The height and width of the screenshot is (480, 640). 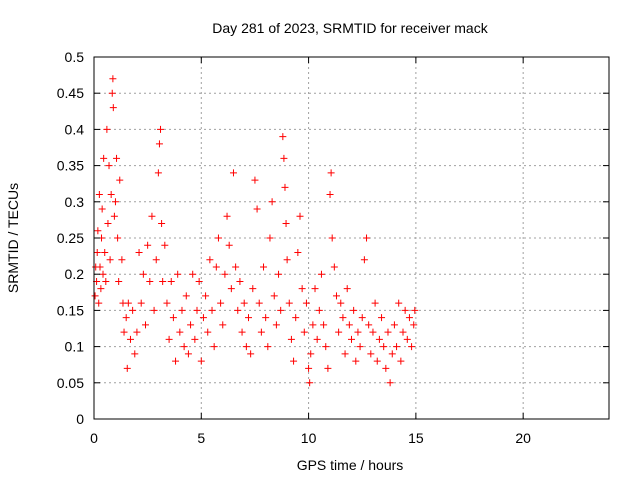 I want to click on y-tick-labels: 0 0.05 0.1 0.15 0.2 0.25 0.3 0.35 0.4 0.45 0.5, so click(x=70, y=238).